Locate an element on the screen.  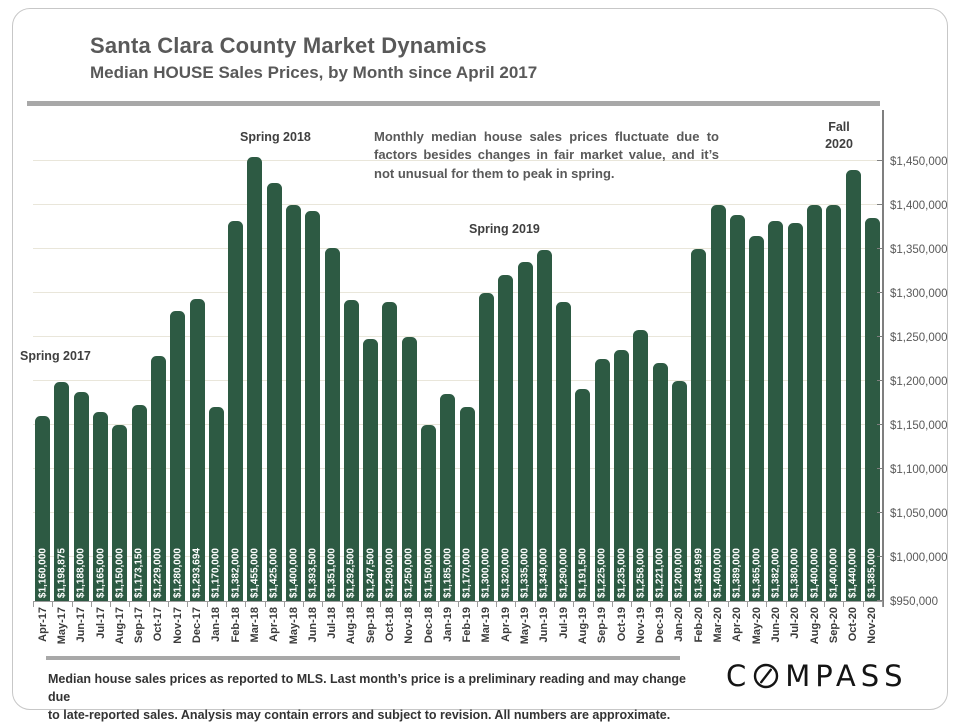
bar: $1,150,000 is located at coordinates (120, 513).